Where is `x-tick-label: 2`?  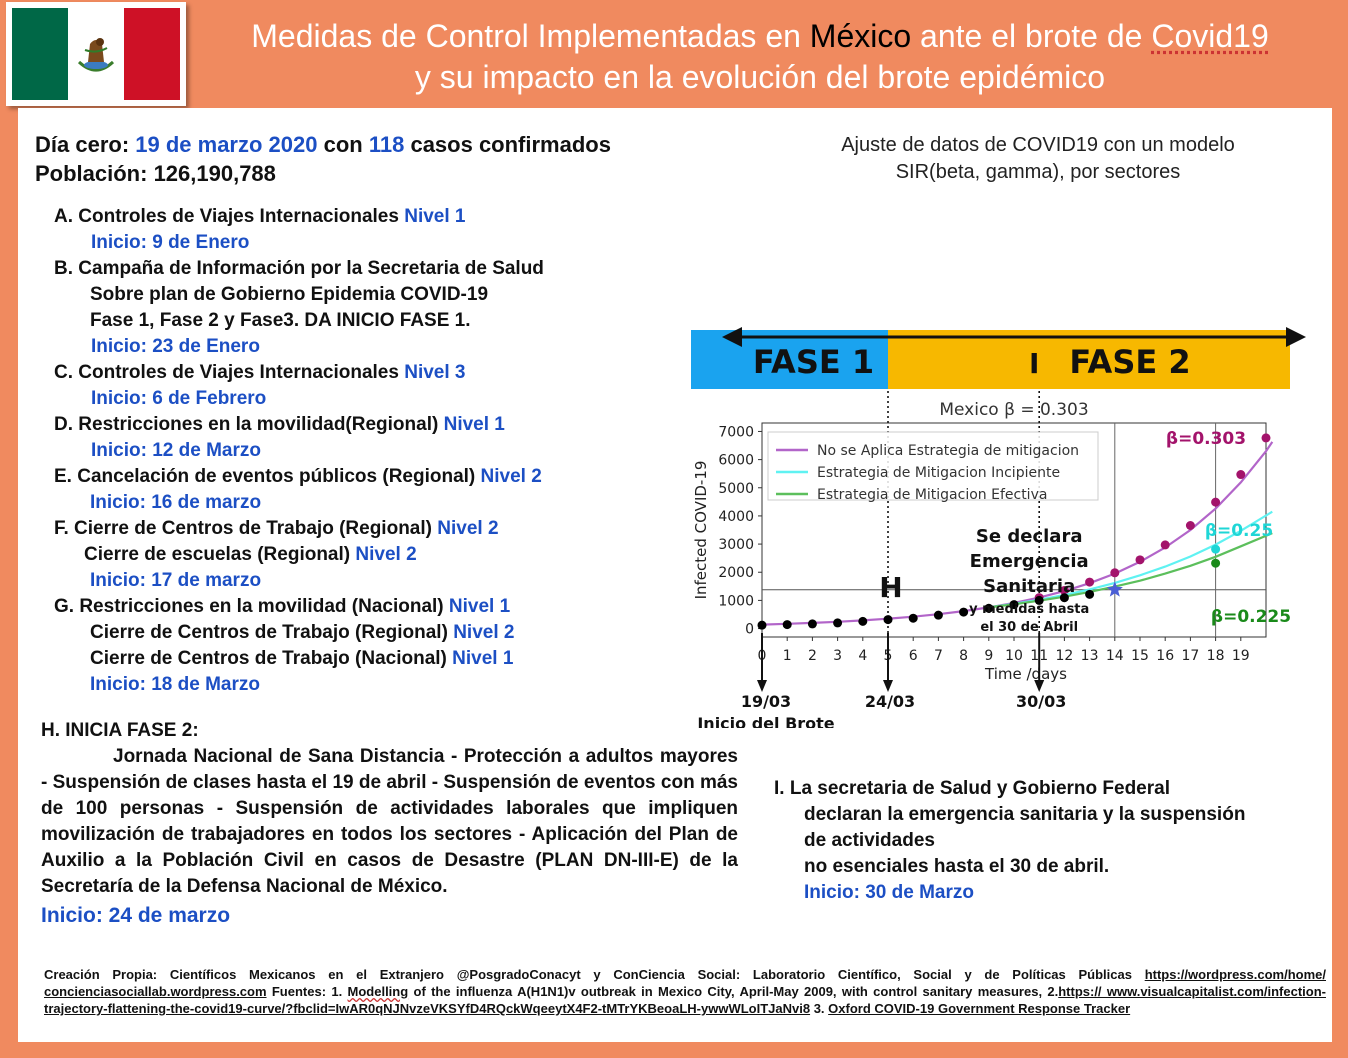
x-tick-label: 2 is located at coordinates (812, 656).